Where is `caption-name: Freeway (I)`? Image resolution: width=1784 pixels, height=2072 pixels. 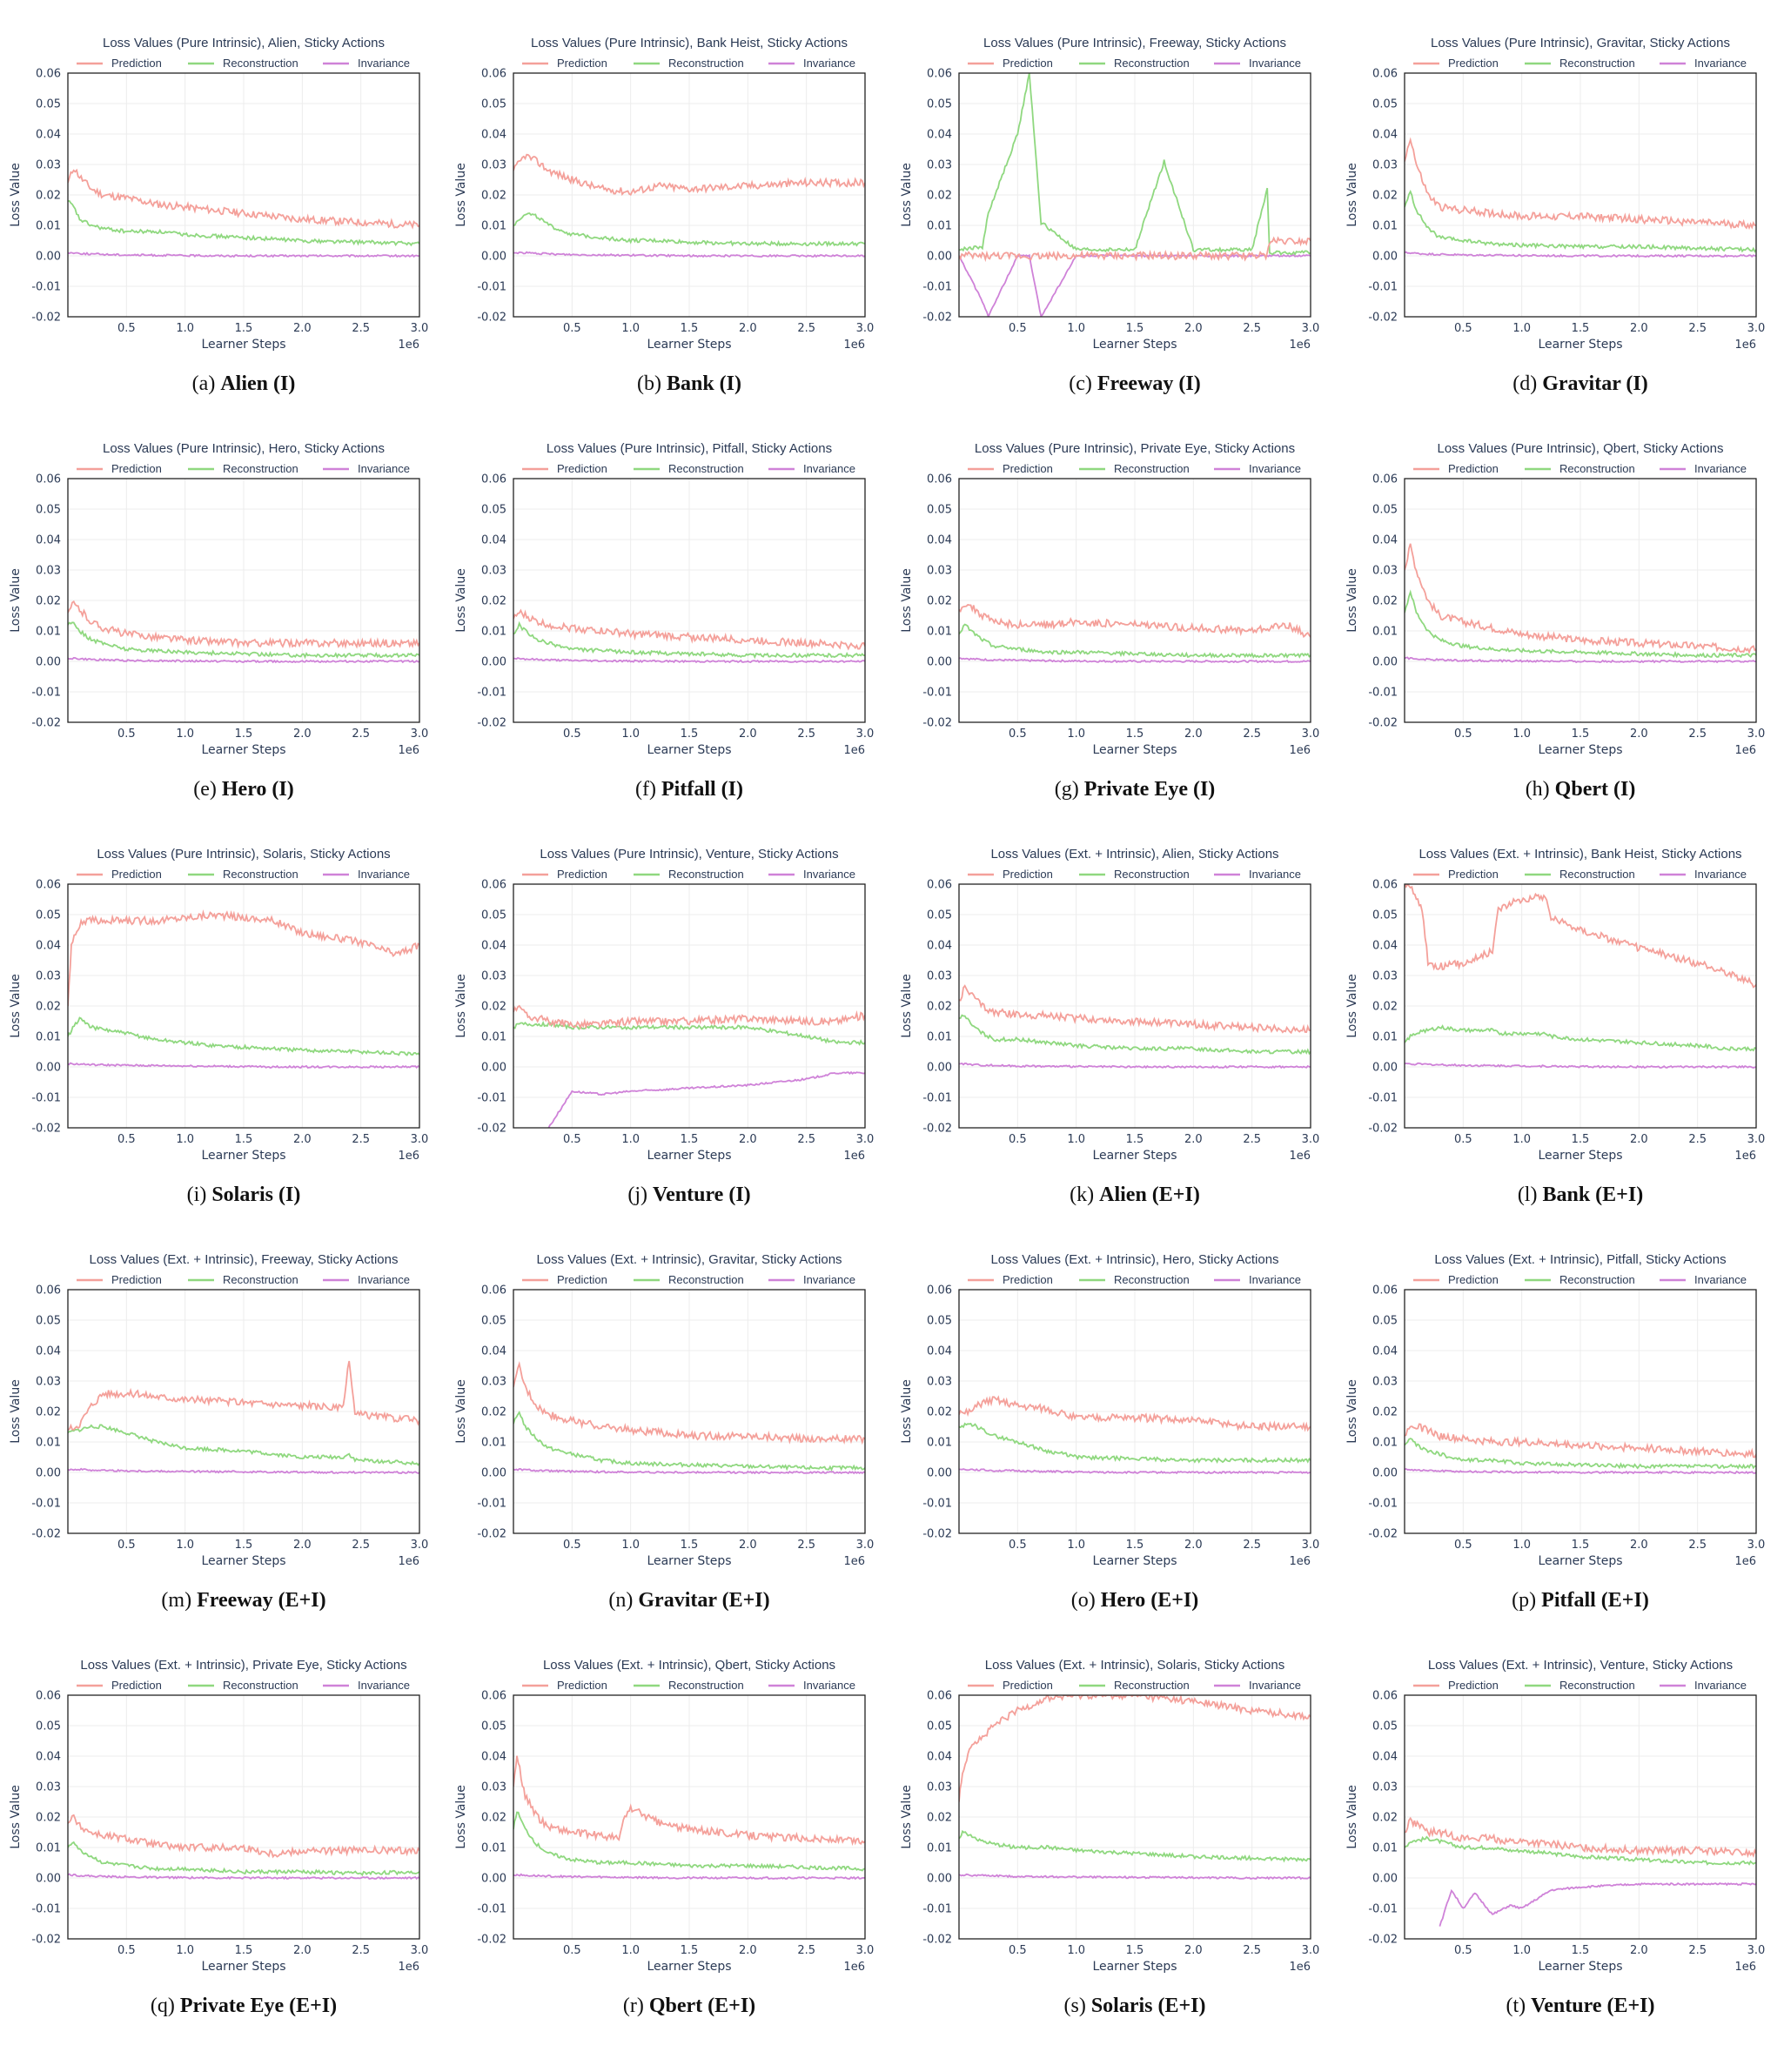 caption-name: Freeway (I) is located at coordinates (1149, 383).